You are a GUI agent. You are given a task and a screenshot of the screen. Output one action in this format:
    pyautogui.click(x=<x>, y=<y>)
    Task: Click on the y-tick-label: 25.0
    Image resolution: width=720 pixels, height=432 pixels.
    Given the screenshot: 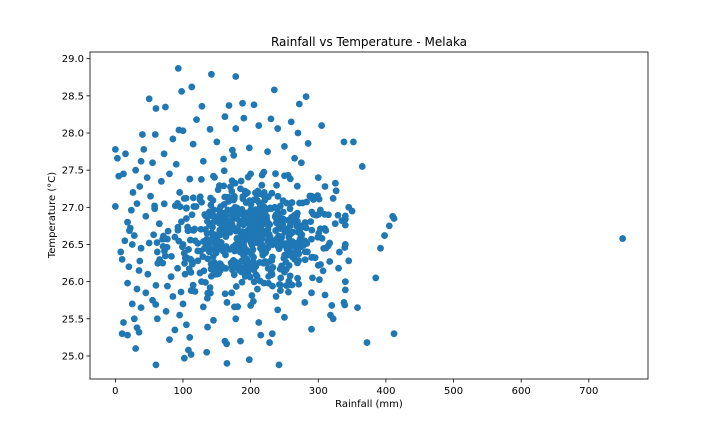 What is the action you would take?
    pyautogui.click(x=73, y=356)
    